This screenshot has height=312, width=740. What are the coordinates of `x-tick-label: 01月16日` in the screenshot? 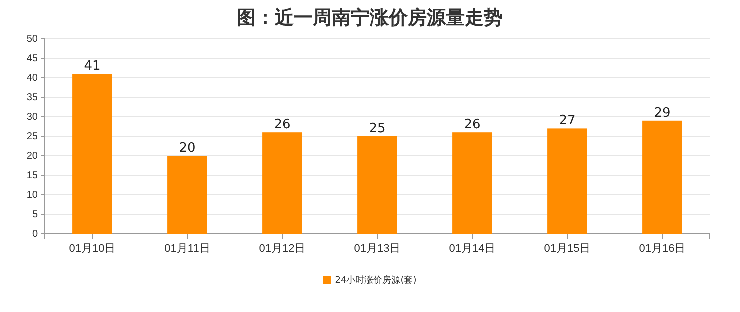 It's located at (662, 248).